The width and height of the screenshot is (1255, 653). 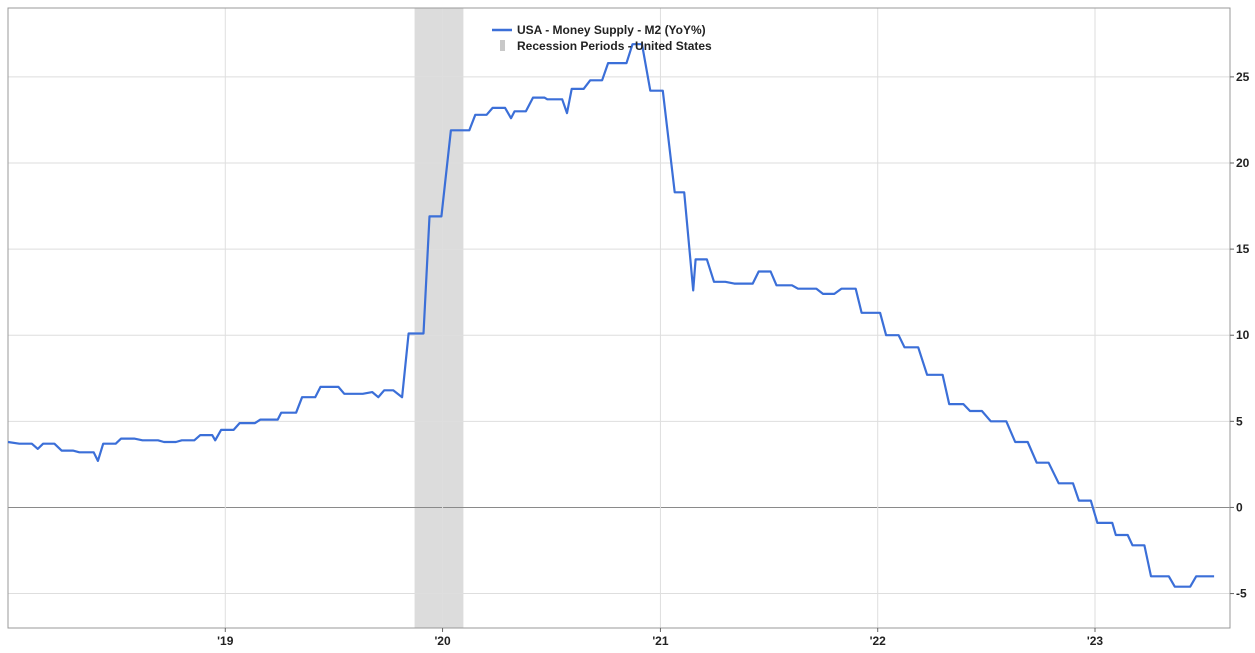 What do you see at coordinates (1243, 163) in the screenshot?
I see `y-tick-label: 20` at bounding box center [1243, 163].